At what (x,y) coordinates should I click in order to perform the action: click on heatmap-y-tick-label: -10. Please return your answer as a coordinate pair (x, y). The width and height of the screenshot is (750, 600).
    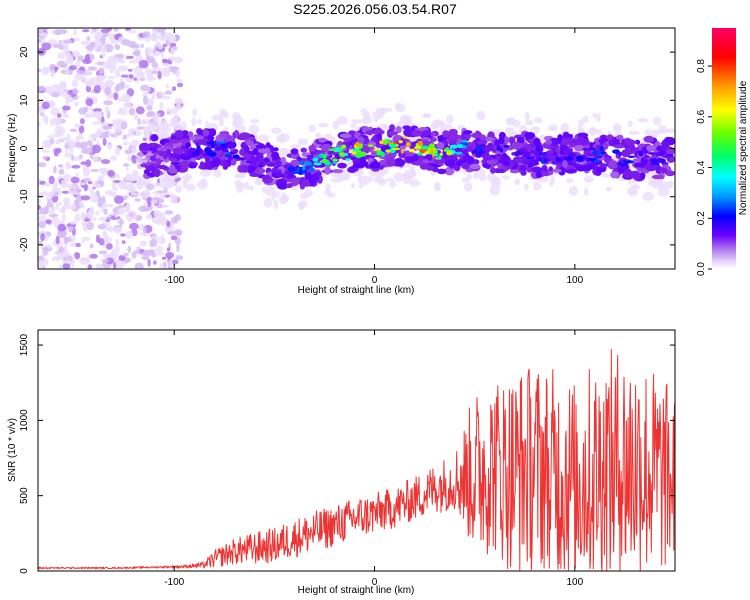
    Looking at the image, I should click on (24, 196).